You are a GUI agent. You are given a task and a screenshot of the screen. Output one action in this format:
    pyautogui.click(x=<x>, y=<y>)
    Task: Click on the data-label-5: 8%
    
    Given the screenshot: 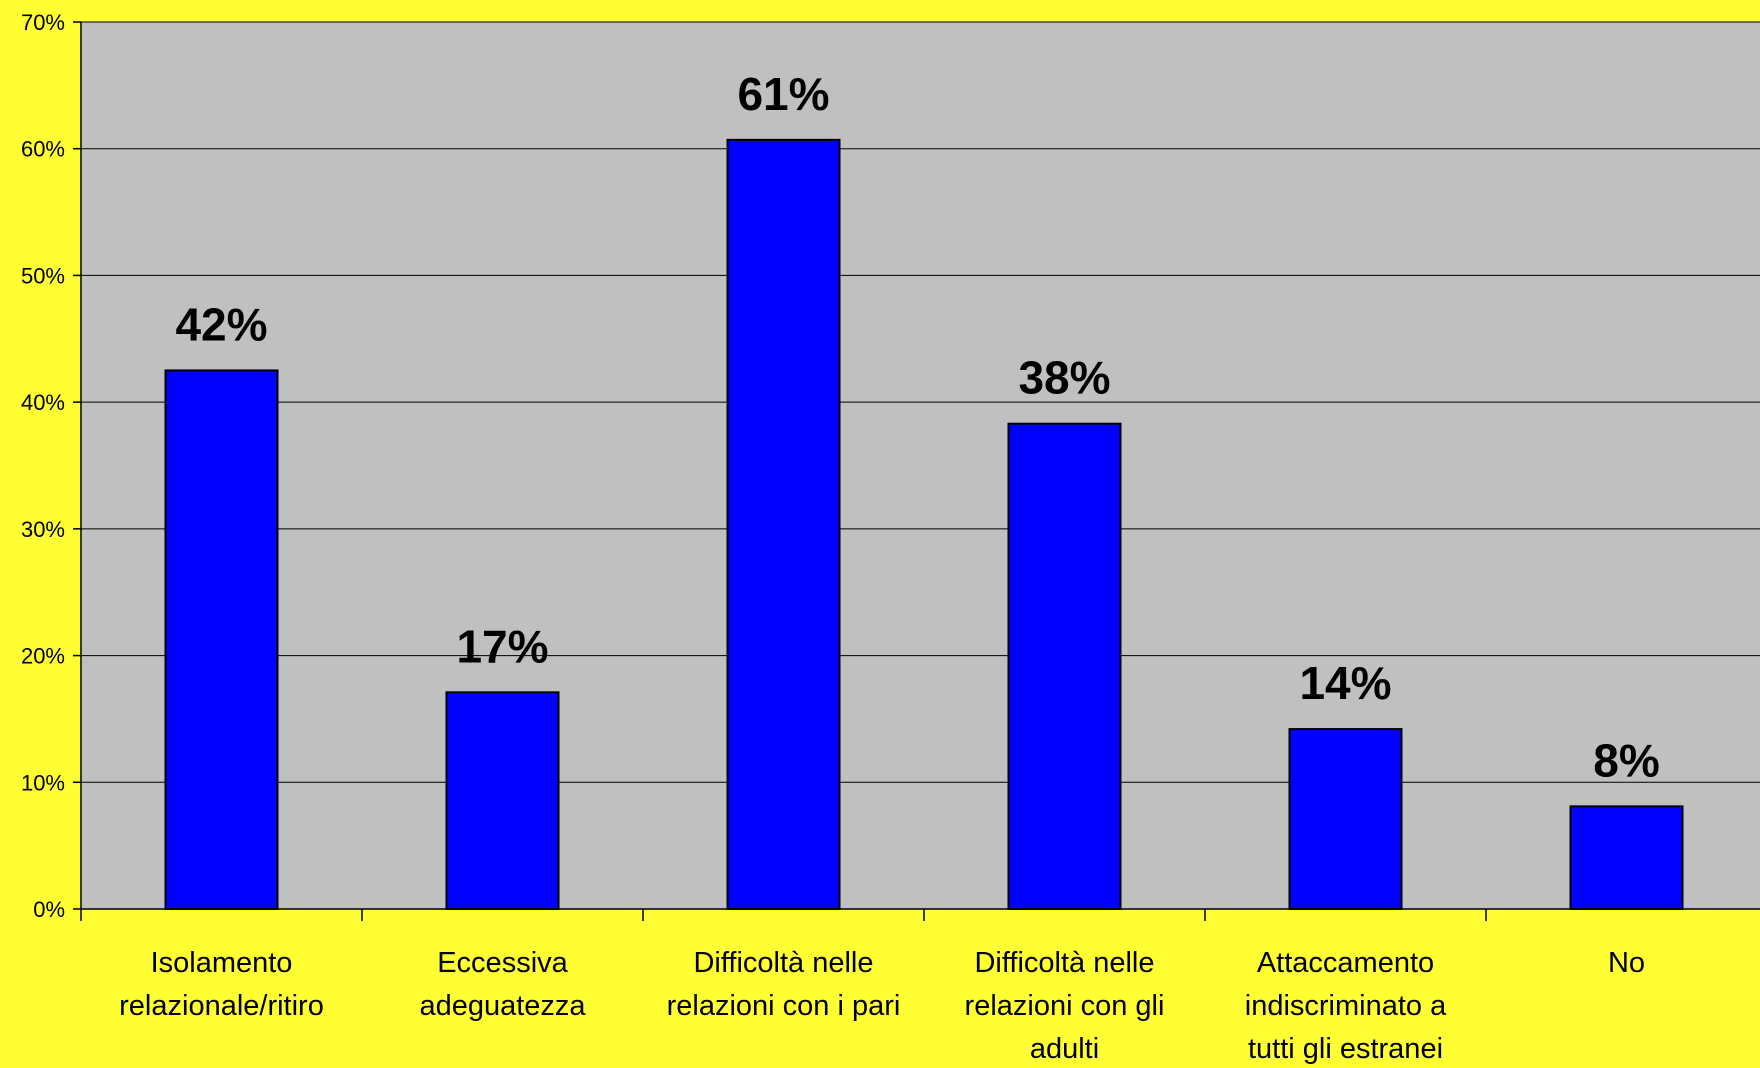 What is the action you would take?
    pyautogui.click(x=1626, y=760)
    